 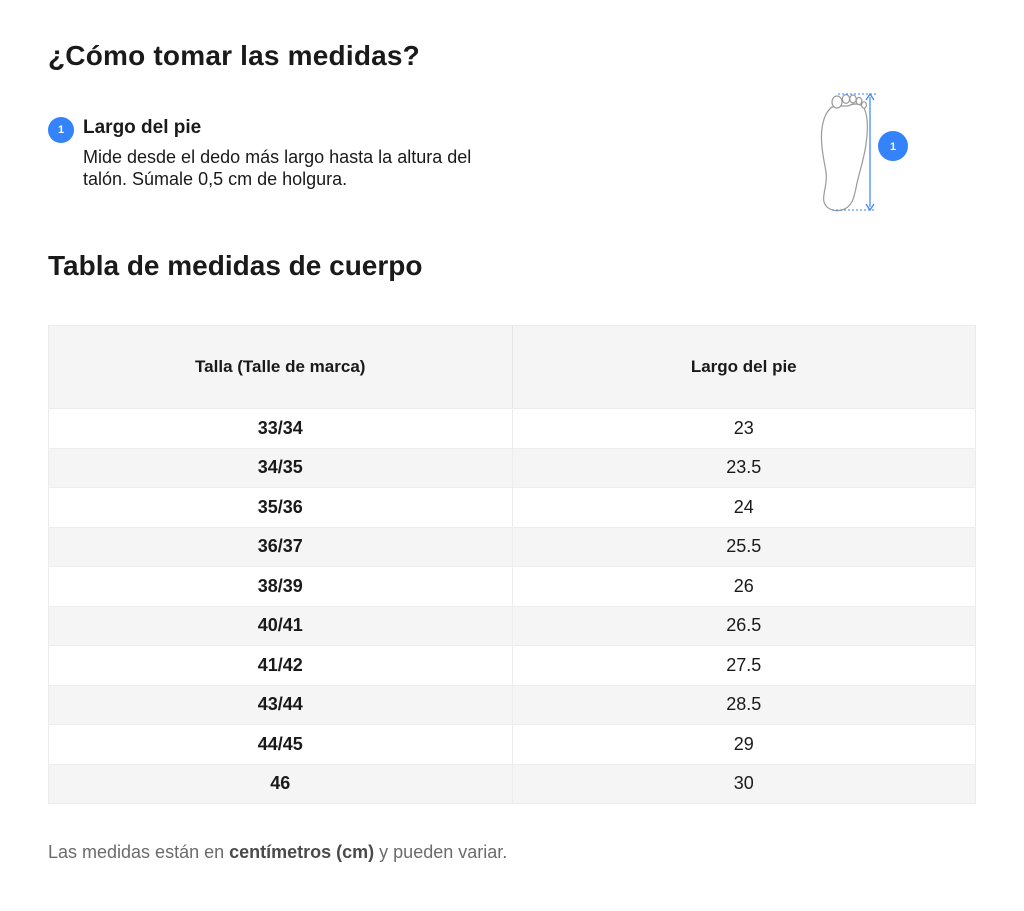 What do you see at coordinates (744, 586) in the screenshot?
I see `foot-length-cell: 26` at bounding box center [744, 586].